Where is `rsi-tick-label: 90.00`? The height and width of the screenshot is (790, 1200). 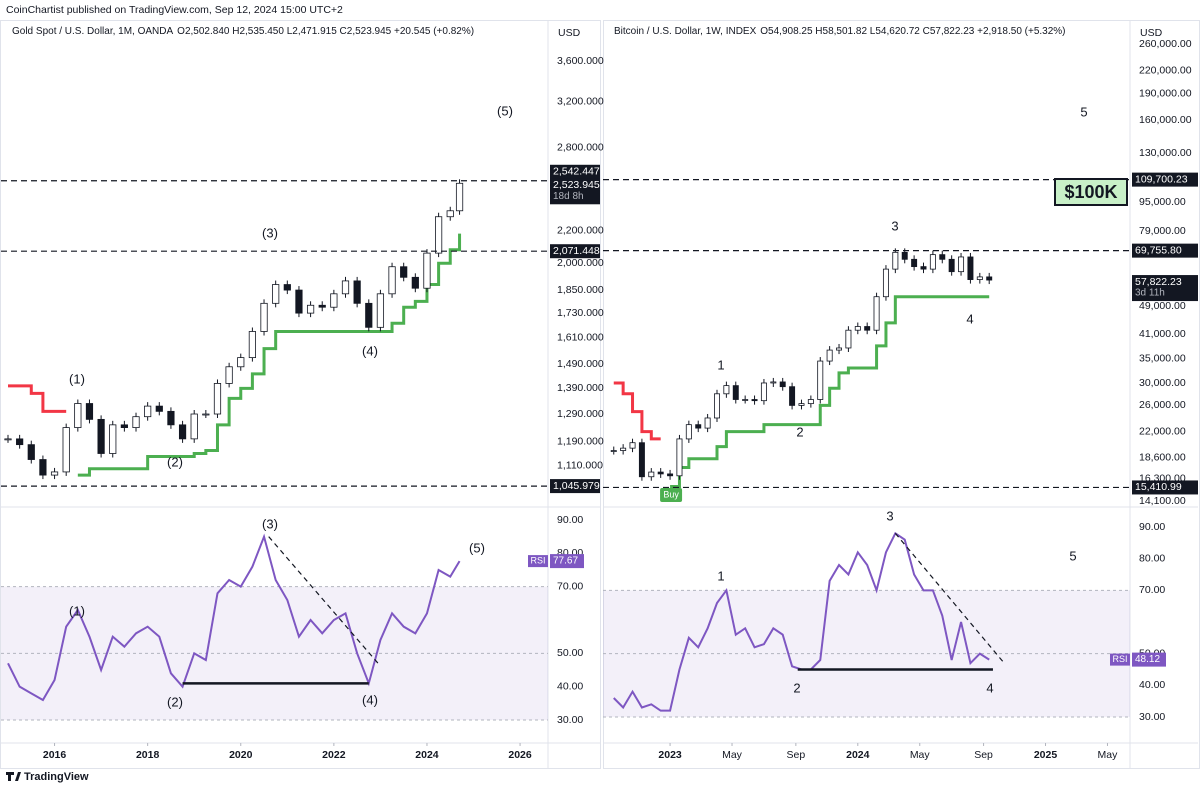 rsi-tick-label: 90.00 is located at coordinates (1152, 527).